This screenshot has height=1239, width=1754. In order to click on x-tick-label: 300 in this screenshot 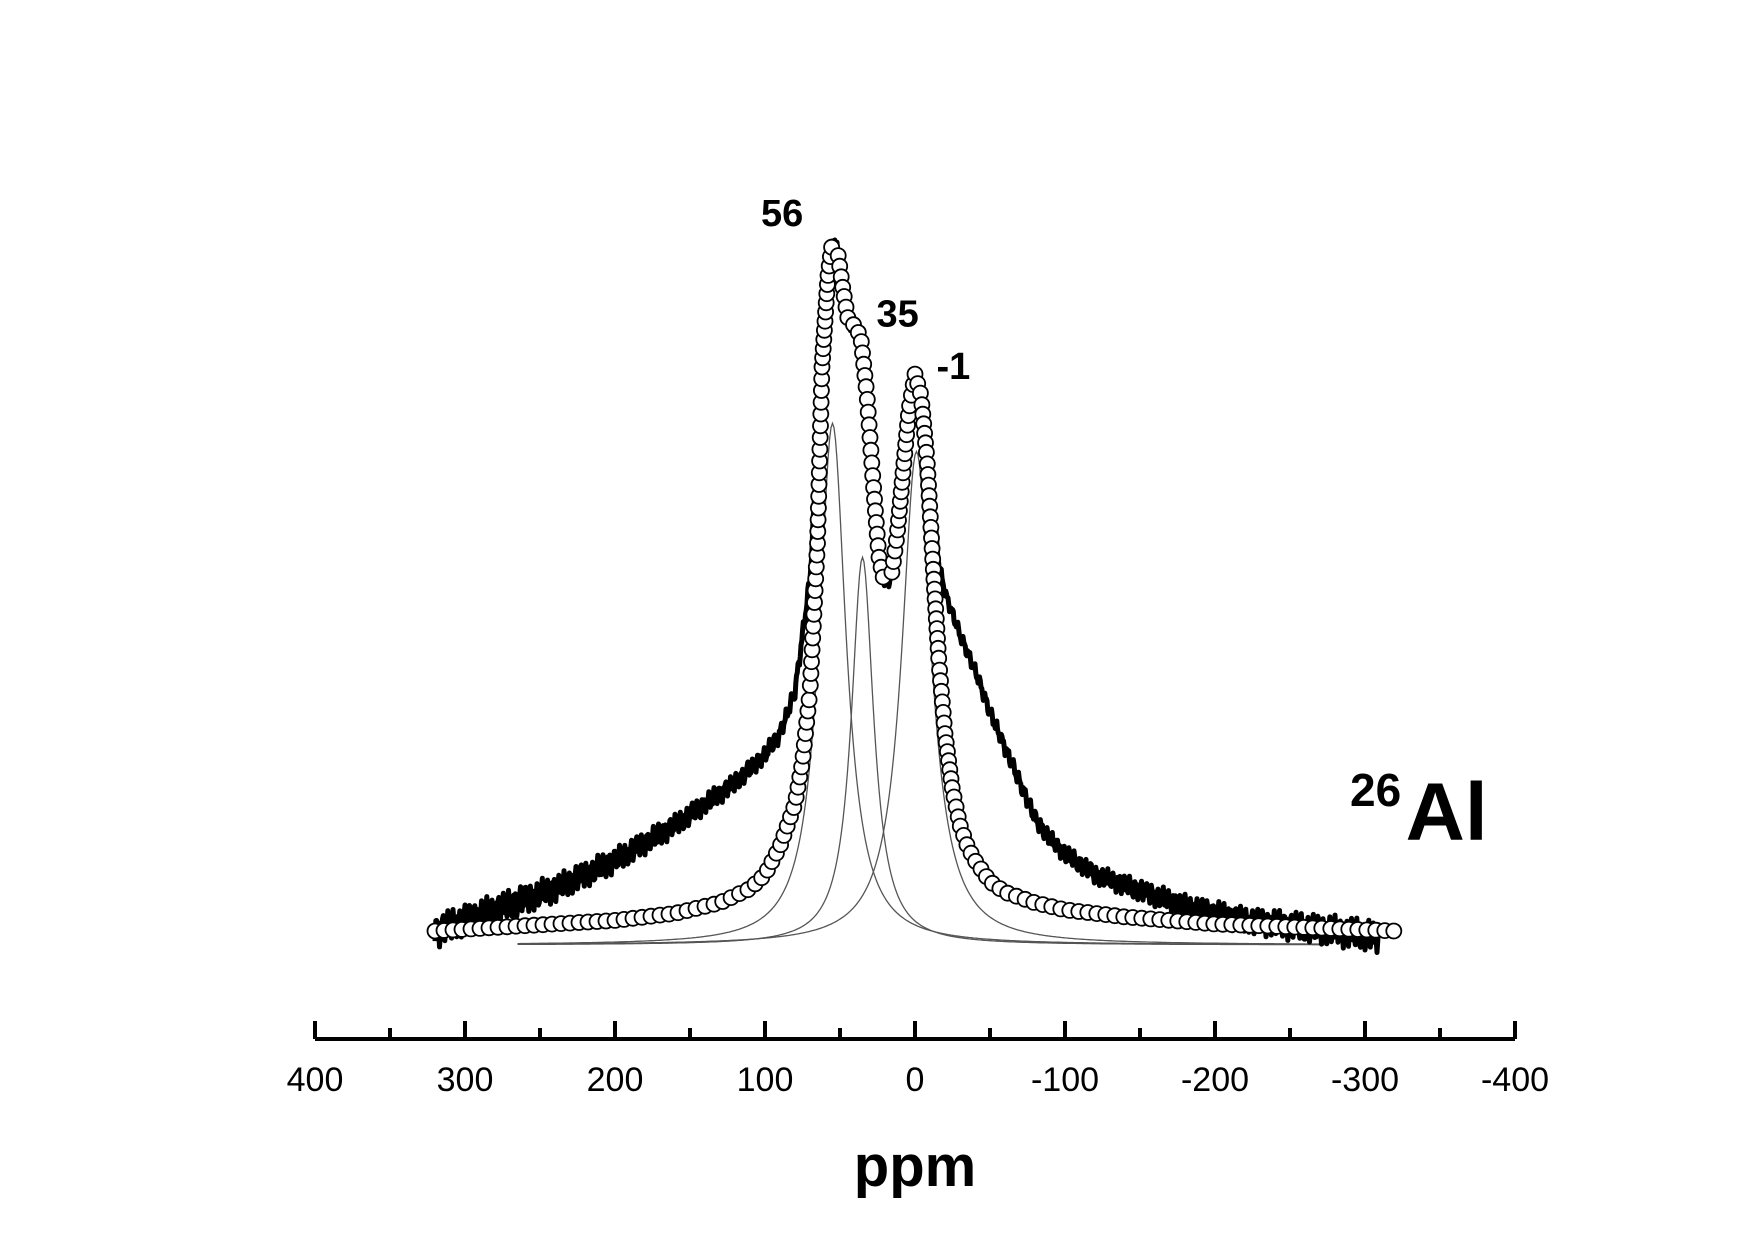, I will do `click(465, 1080)`.